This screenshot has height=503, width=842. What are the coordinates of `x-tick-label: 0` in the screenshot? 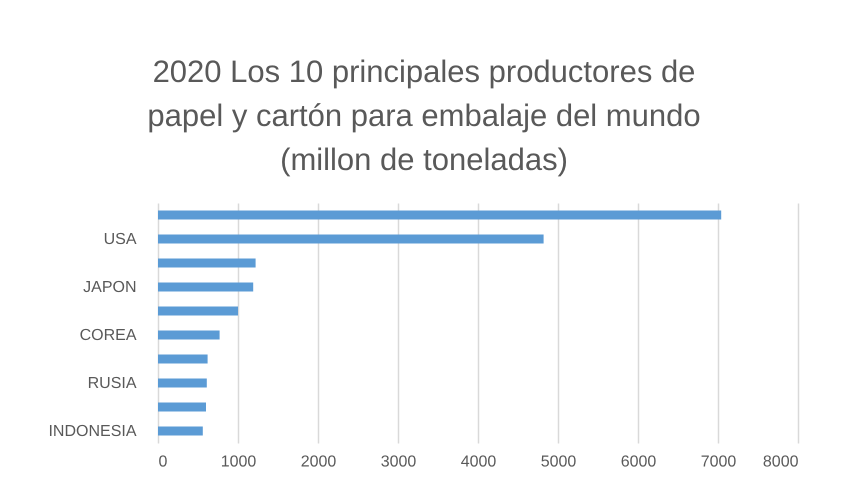 It's located at (163, 462).